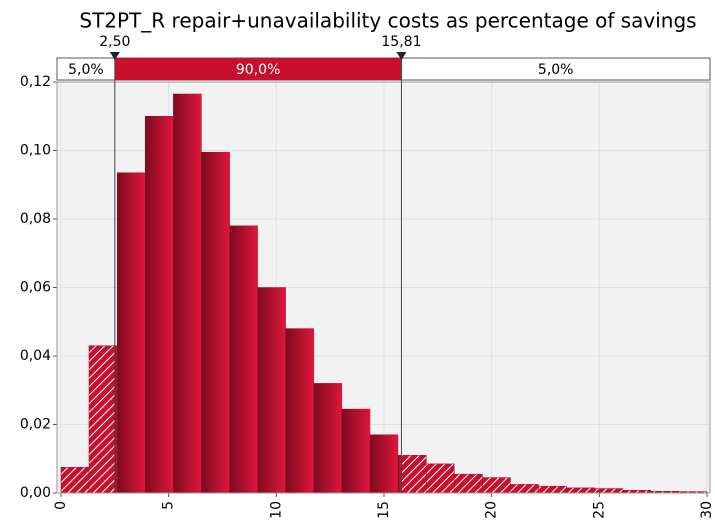 The image size is (715, 522). I want to click on x-tick-label: 30, so click(707, 510).